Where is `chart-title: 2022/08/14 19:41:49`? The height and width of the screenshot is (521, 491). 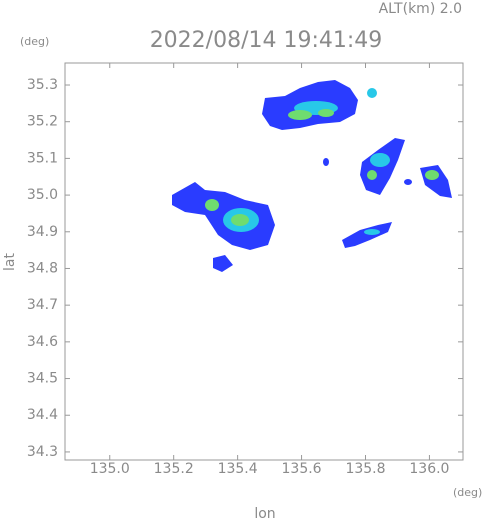 chart-title: 2022/08/14 19:41:49 is located at coordinates (266, 40).